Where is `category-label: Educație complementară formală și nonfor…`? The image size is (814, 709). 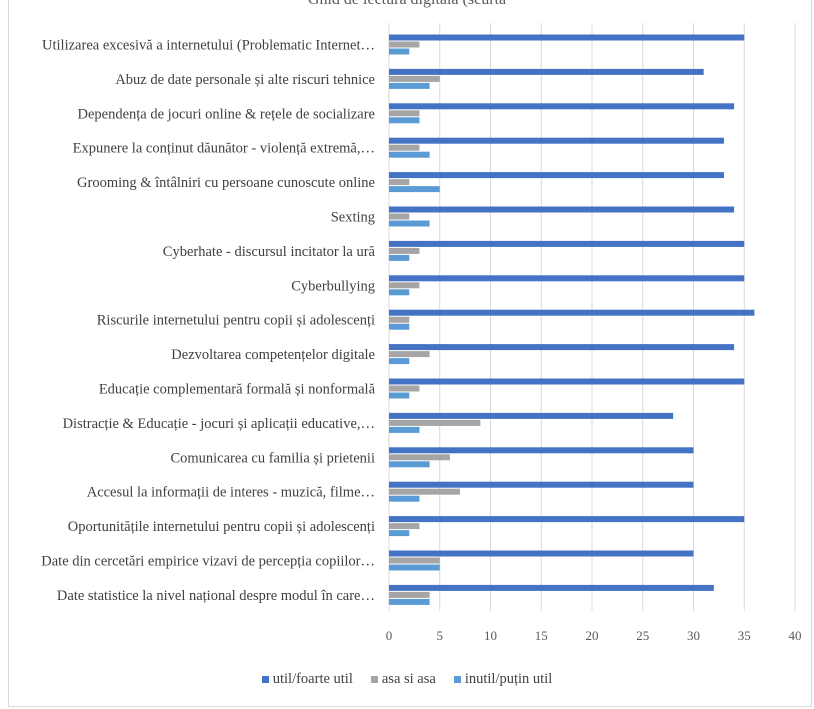 category-label: Educație complementară formală și nonfor… is located at coordinates (237, 390).